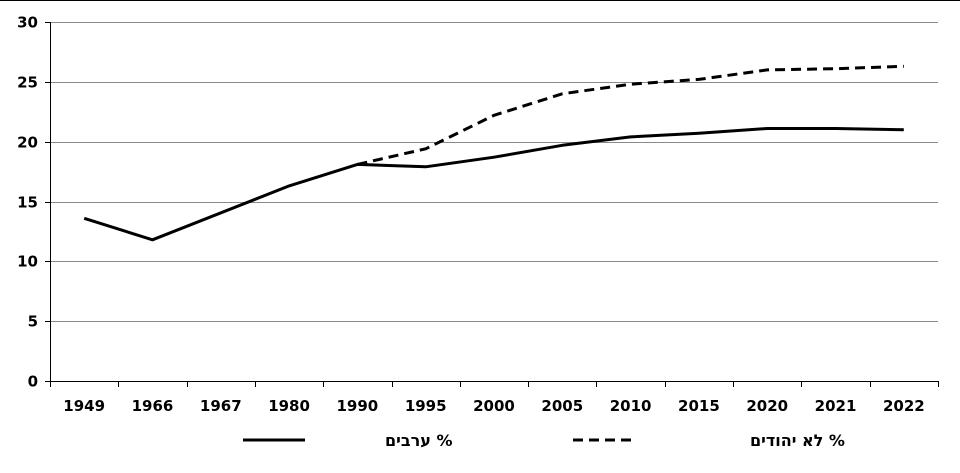  What do you see at coordinates (904, 406) in the screenshot?
I see `x-tick-label: 2022` at bounding box center [904, 406].